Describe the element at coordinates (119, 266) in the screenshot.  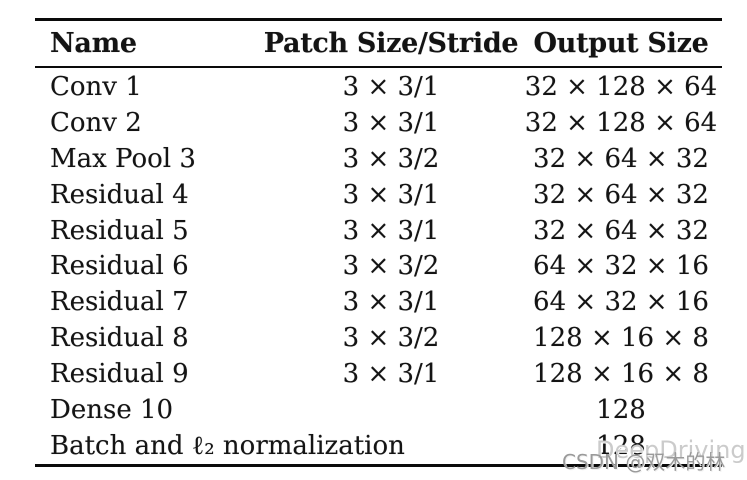
I see `cell-name: Residual 6` at that location.